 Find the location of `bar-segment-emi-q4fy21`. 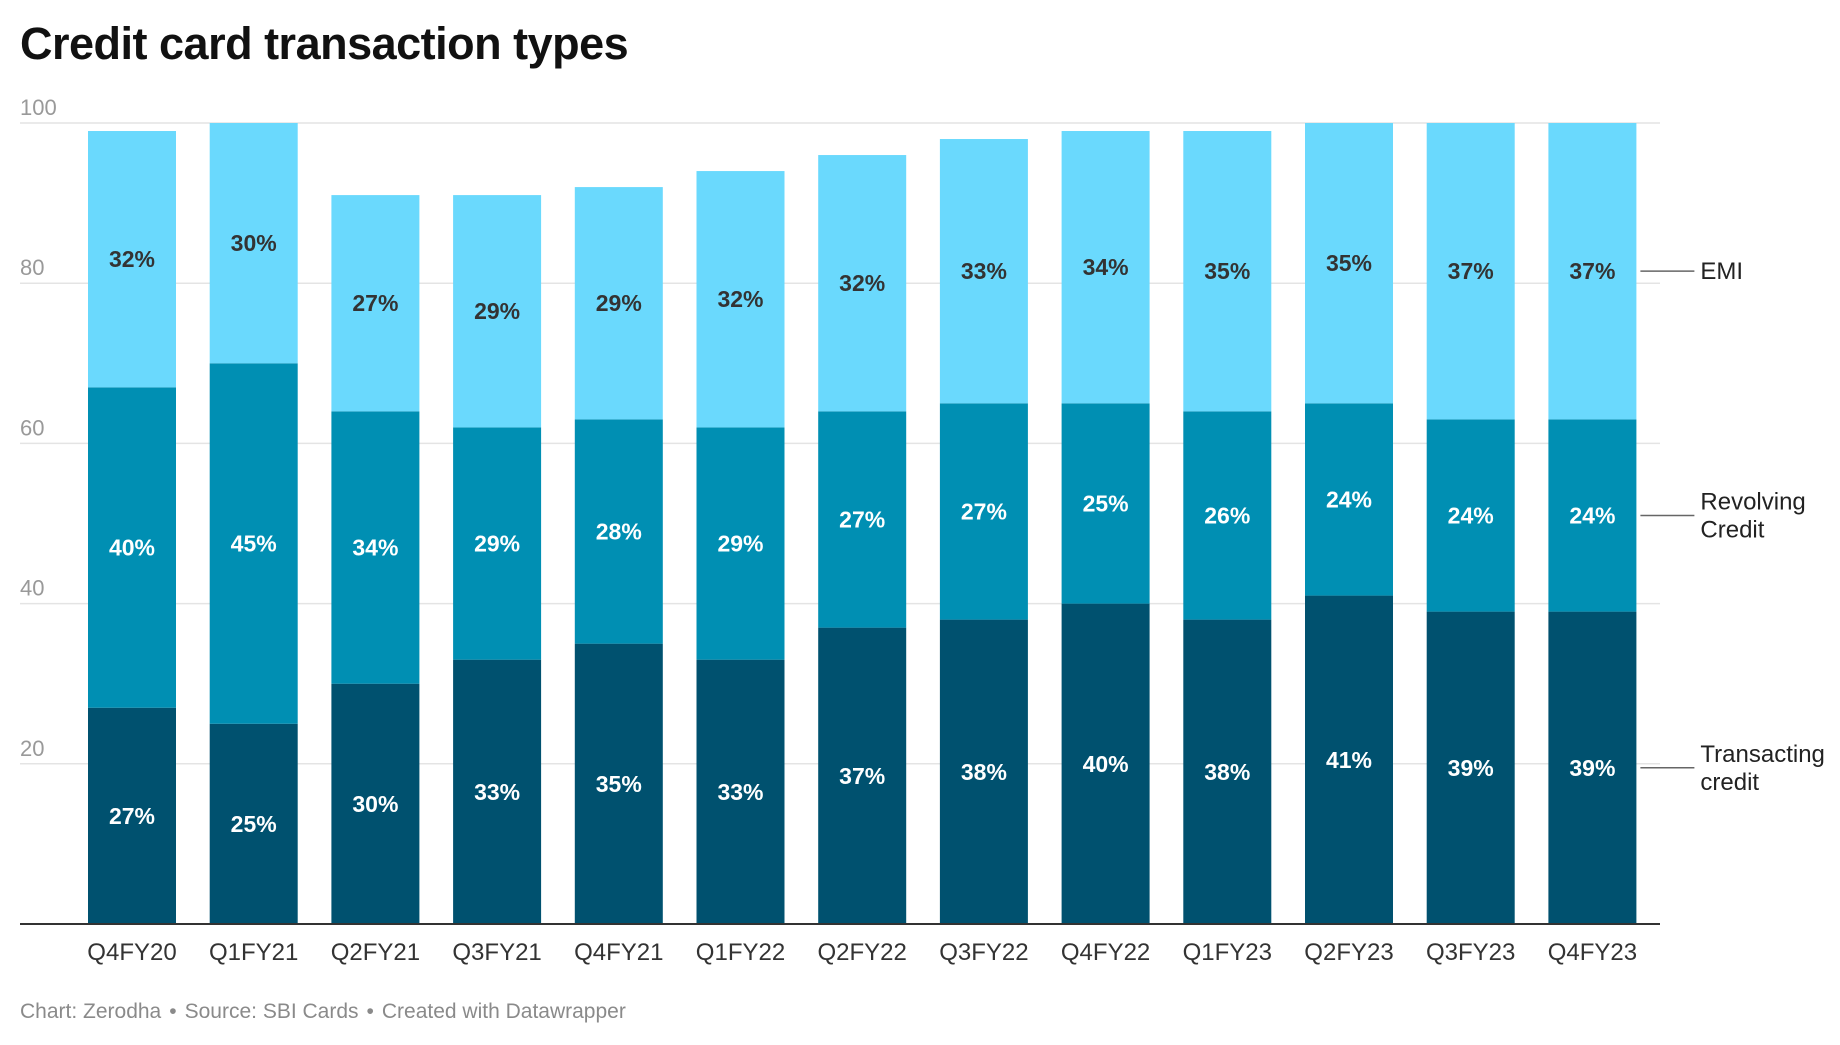

bar-segment-emi-q4fy21 is located at coordinates (618, 303).